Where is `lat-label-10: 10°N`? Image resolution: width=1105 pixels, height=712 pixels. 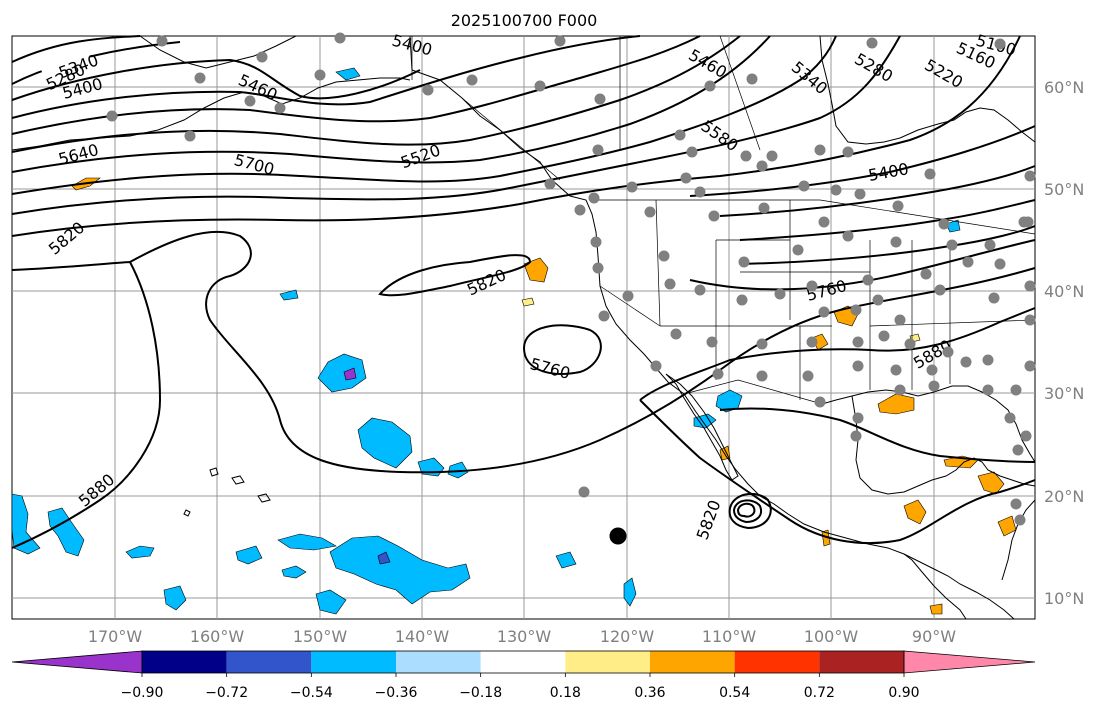 lat-label-10: 10°N is located at coordinates (1064, 598).